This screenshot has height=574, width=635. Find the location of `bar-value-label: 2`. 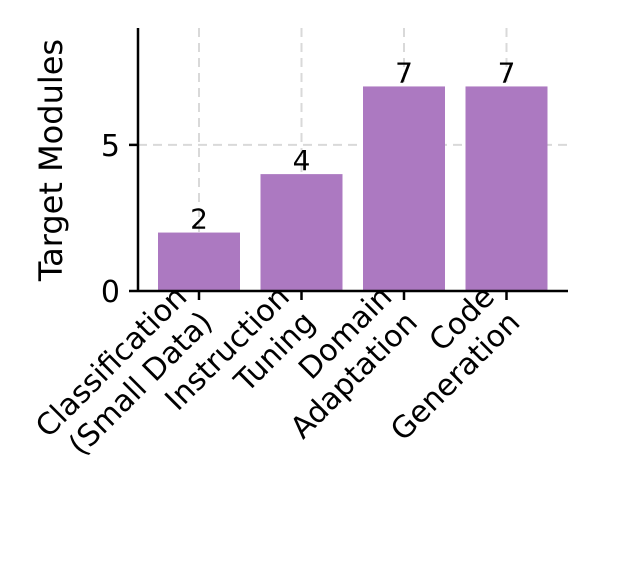

bar-value-label: 2 is located at coordinates (199, 219).